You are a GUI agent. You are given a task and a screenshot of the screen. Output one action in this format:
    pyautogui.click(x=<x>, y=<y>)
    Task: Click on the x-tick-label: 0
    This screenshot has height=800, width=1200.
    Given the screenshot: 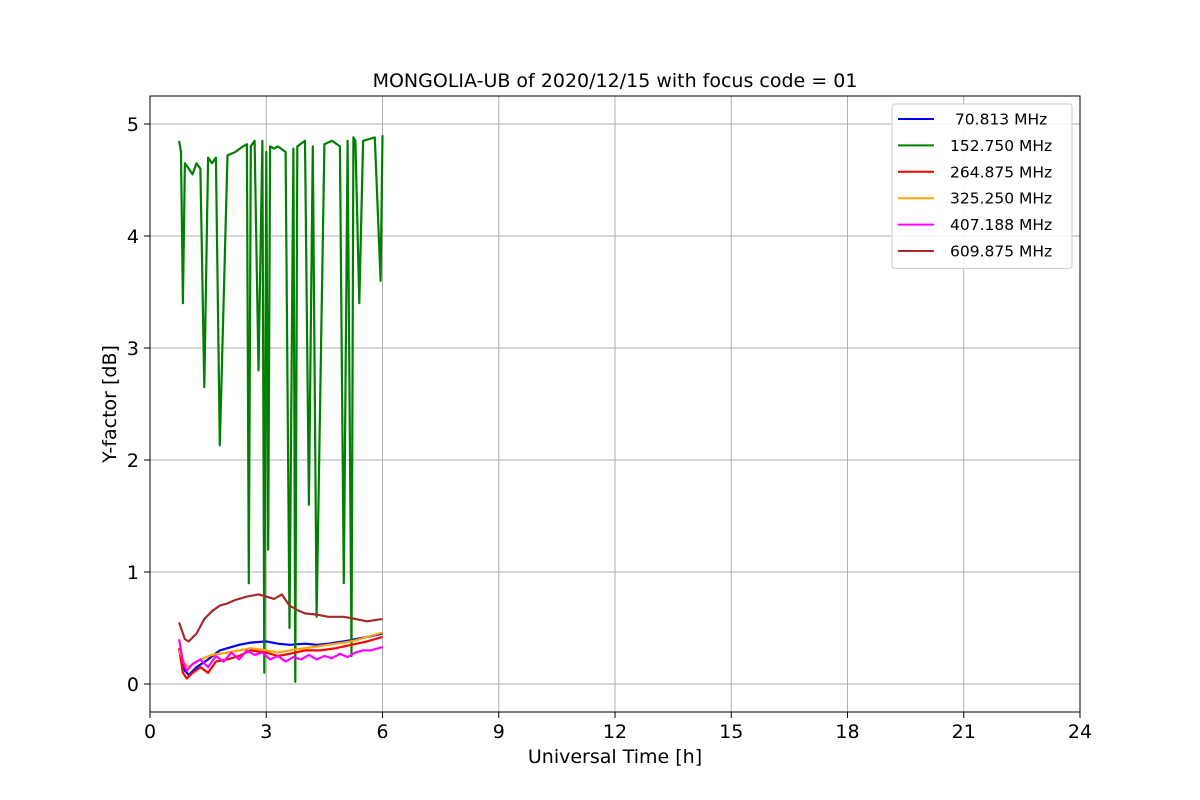 What is the action you would take?
    pyautogui.click(x=150, y=732)
    